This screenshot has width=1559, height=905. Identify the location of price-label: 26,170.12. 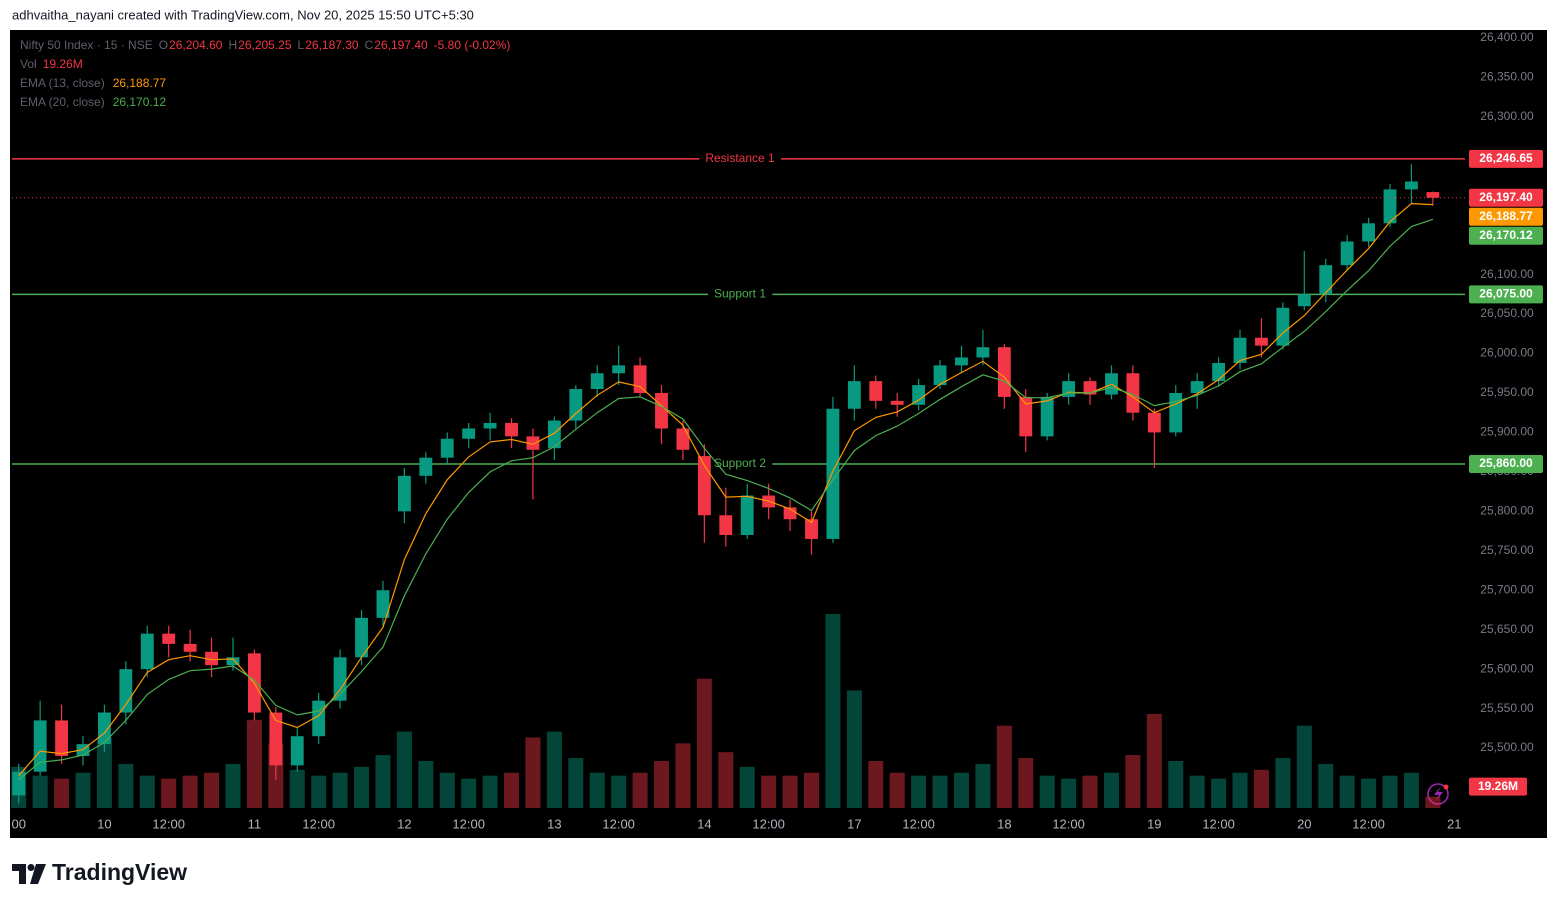
(1506, 235).